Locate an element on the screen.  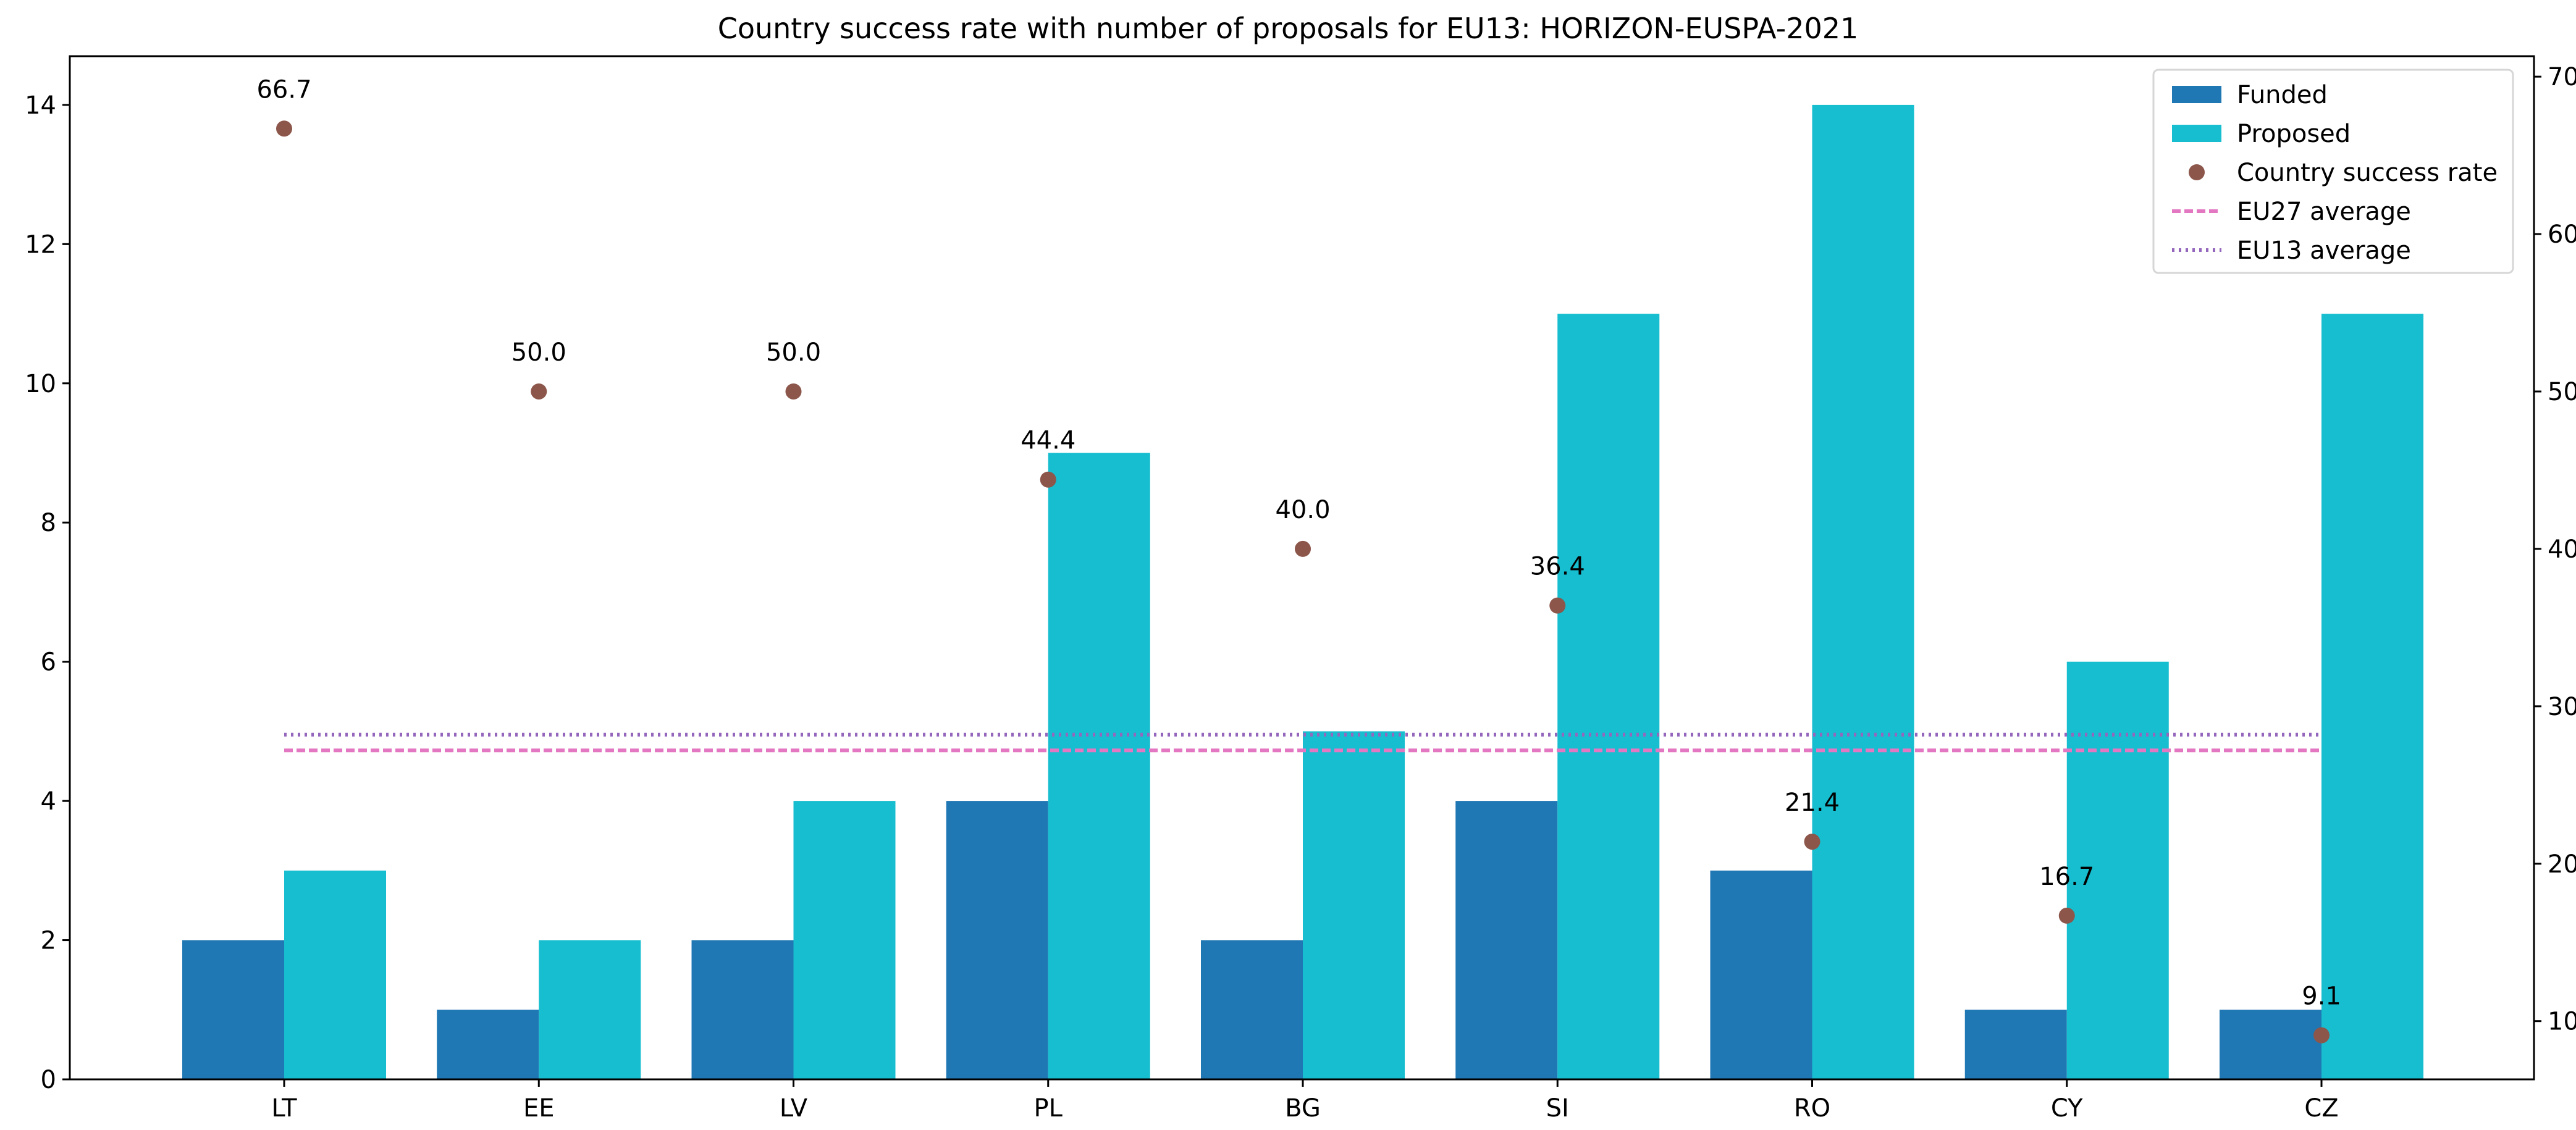
bar-proposed-lv is located at coordinates (844, 940).